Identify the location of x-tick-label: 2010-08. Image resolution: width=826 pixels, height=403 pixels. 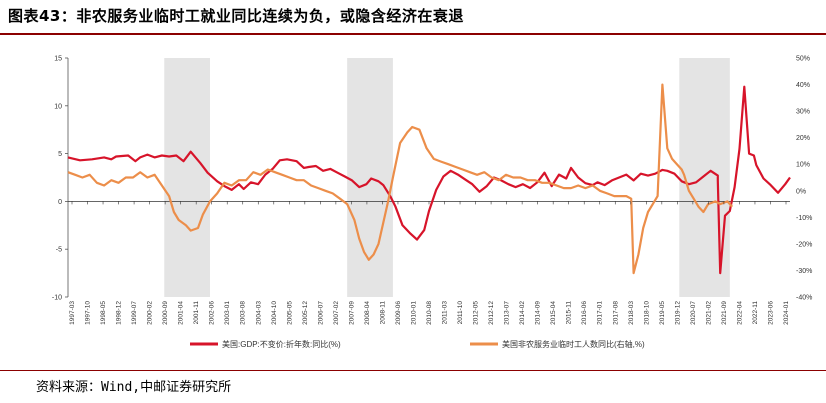
(429, 313).